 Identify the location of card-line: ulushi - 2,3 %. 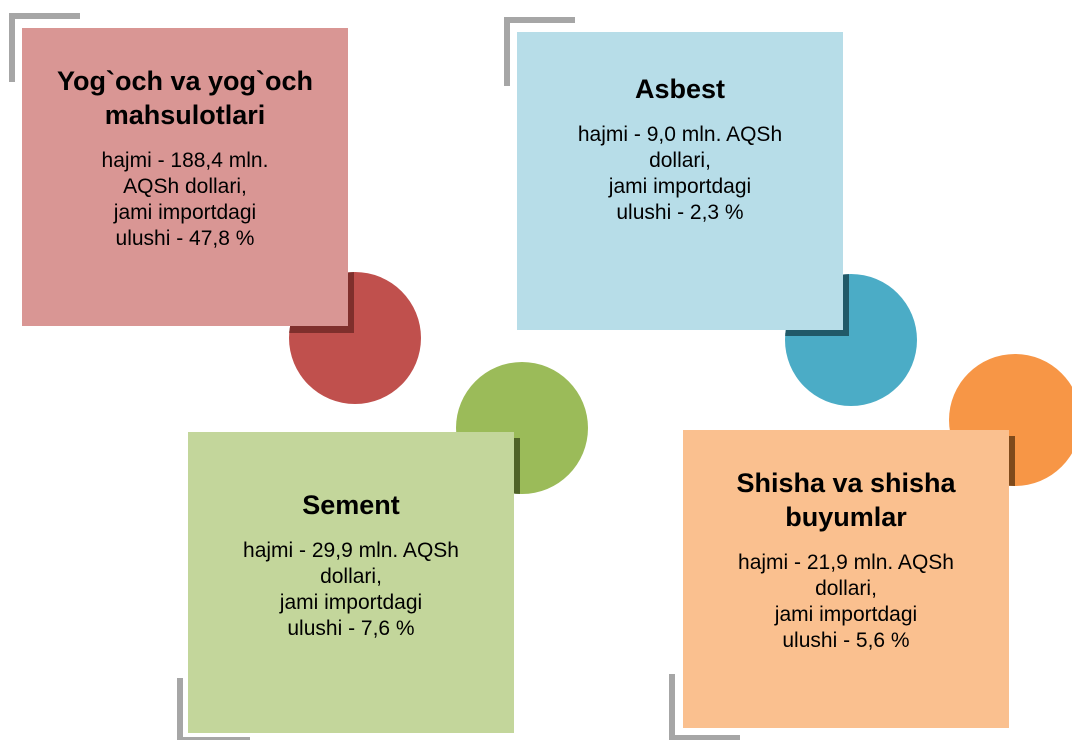
(680, 212).